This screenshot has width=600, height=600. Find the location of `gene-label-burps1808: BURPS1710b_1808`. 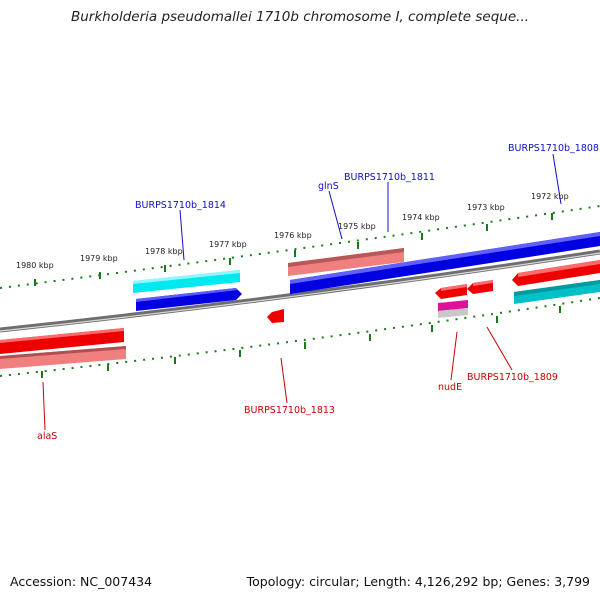

gene-label-burps1808: BURPS1710b_1808 is located at coordinates (553, 148).